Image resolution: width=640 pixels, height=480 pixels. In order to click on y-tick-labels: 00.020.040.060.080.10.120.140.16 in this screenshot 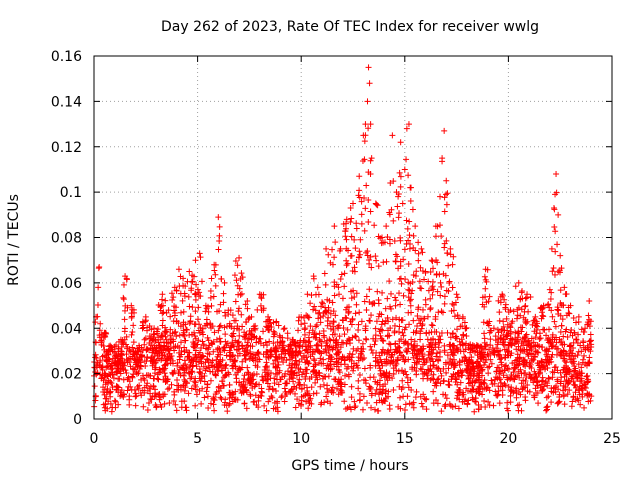, I will do `click(66, 238)`.